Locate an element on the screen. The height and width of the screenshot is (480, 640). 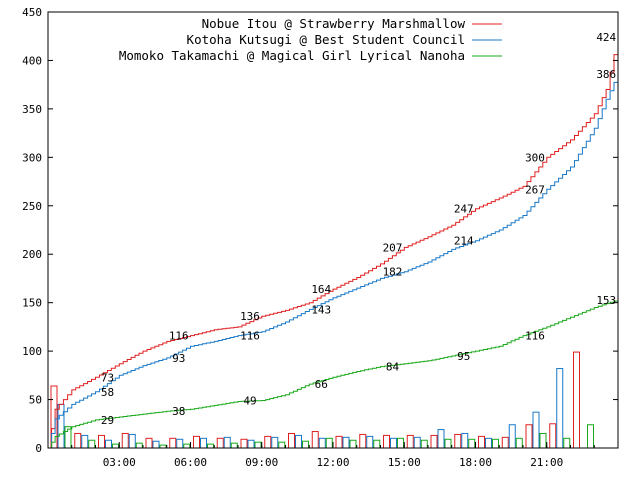
x-tick-label-5: 15:00 is located at coordinates (404, 462).